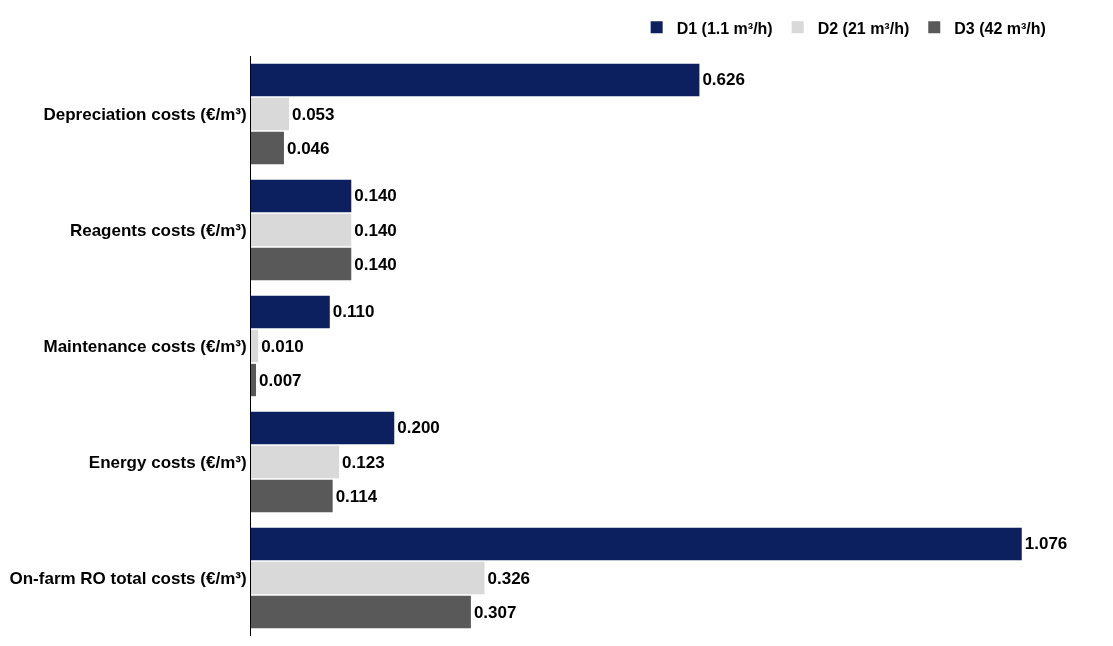 This screenshot has width=1113, height=646. I want to click on data-label: 0.200, so click(418, 428).